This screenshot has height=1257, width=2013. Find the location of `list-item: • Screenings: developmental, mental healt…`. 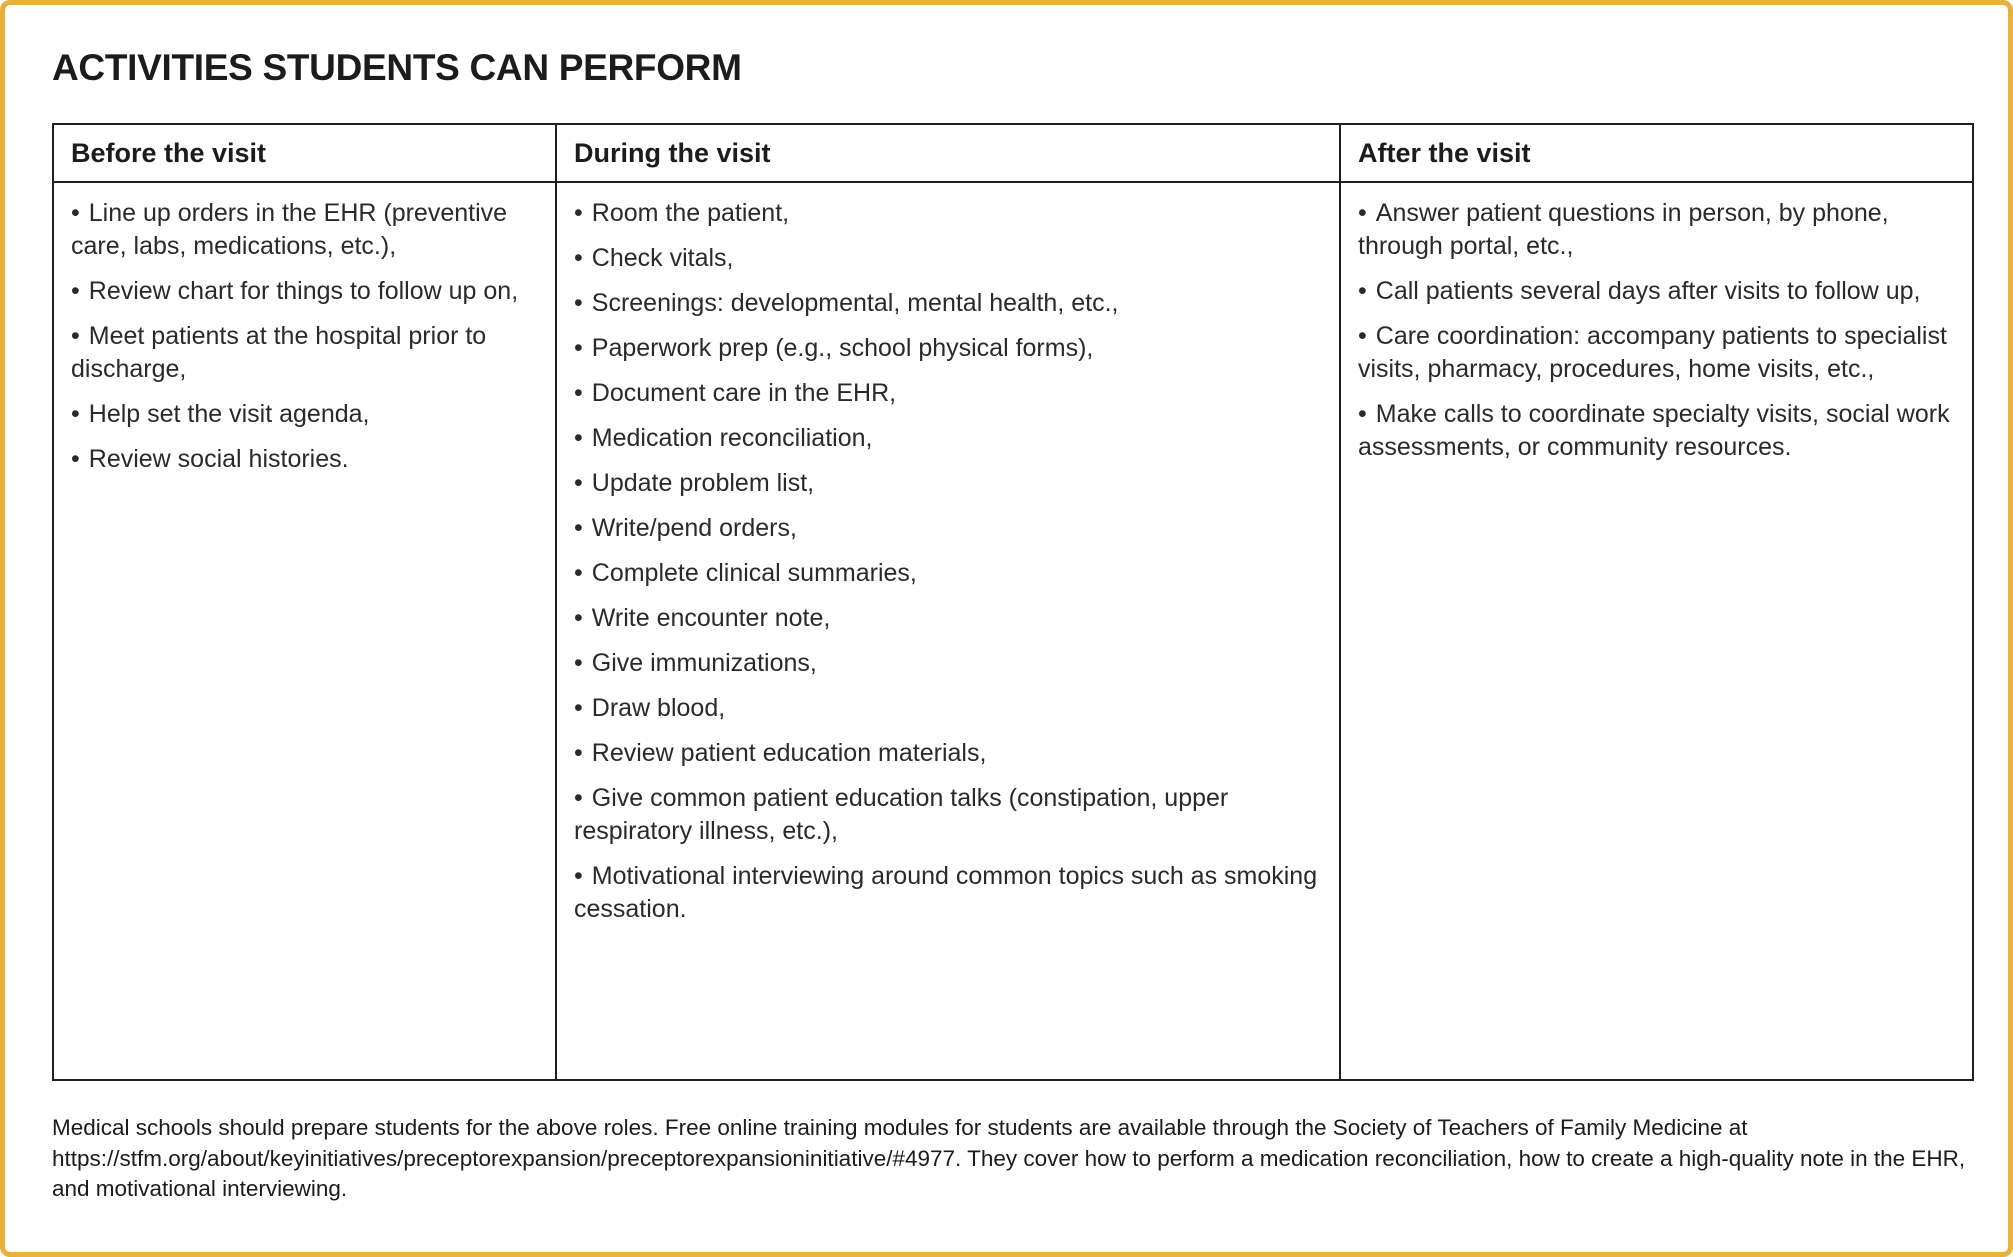

list-item: • Screenings: developmental, mental healt… is located at coordinates (949, 303).